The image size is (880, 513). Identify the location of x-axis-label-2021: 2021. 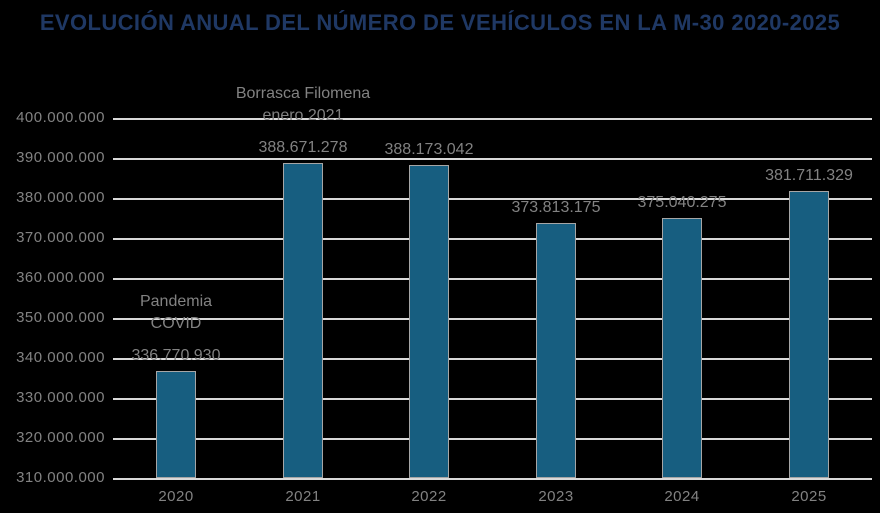
(303, 496).